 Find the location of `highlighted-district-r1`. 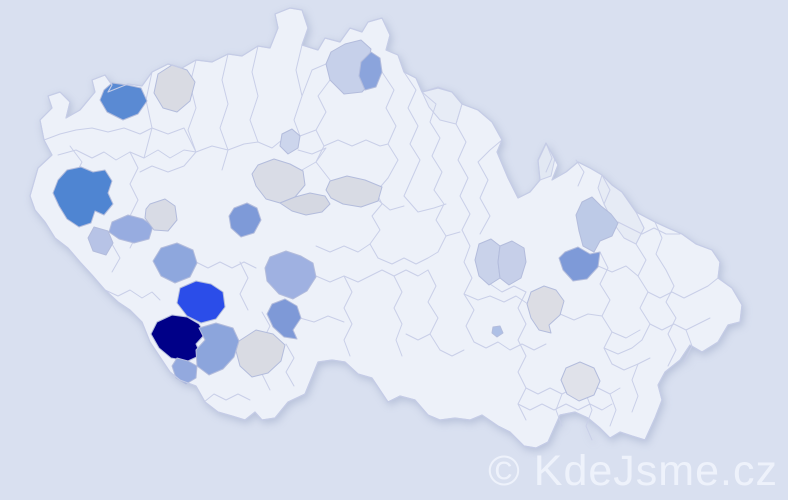

highlighted-district-r1 is located at coordinates (123, 101).